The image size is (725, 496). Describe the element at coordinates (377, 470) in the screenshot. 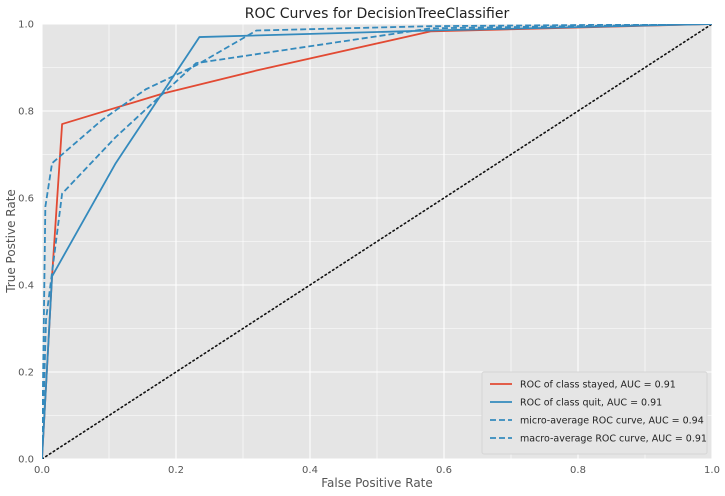

I see `x-axis-ticks: 0.0 0.2 0.4 0.6 0.8 1.0` at that location.